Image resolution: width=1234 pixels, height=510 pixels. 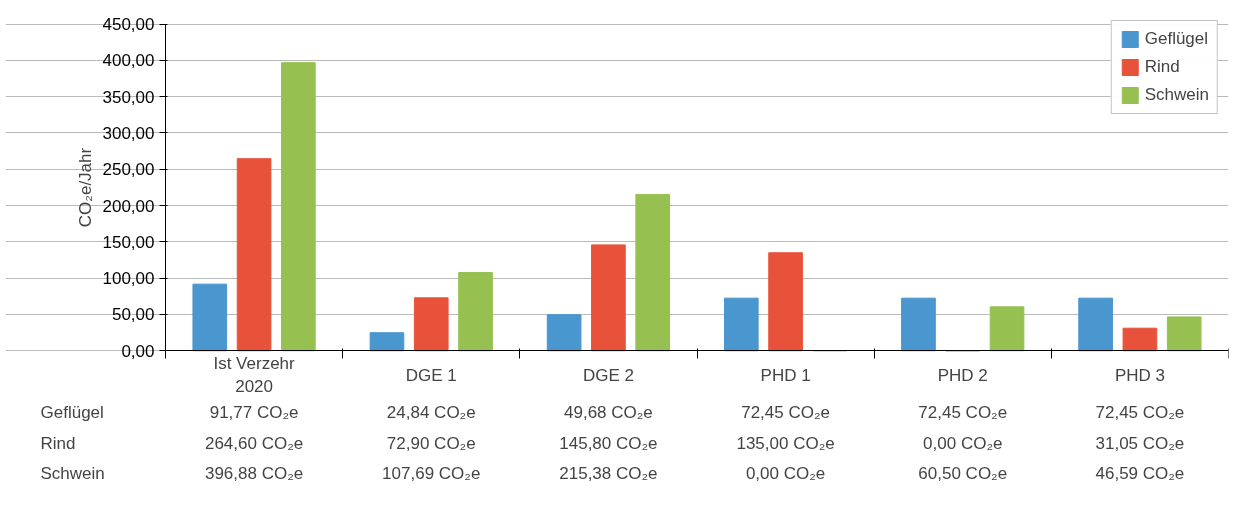 What do you see at coordinates (128, 25) in the screenshot?
I see `y-tick-label: 450,00` at bounding box center [128, 25].